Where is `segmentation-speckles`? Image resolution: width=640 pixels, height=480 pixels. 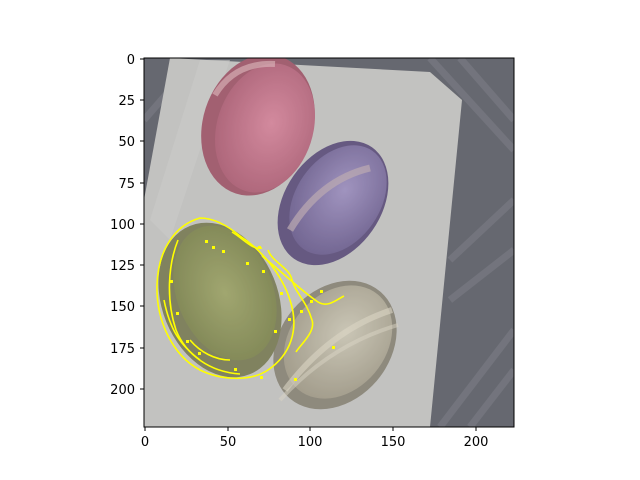 segmentation-speckles is located at coordinates (252, 310).